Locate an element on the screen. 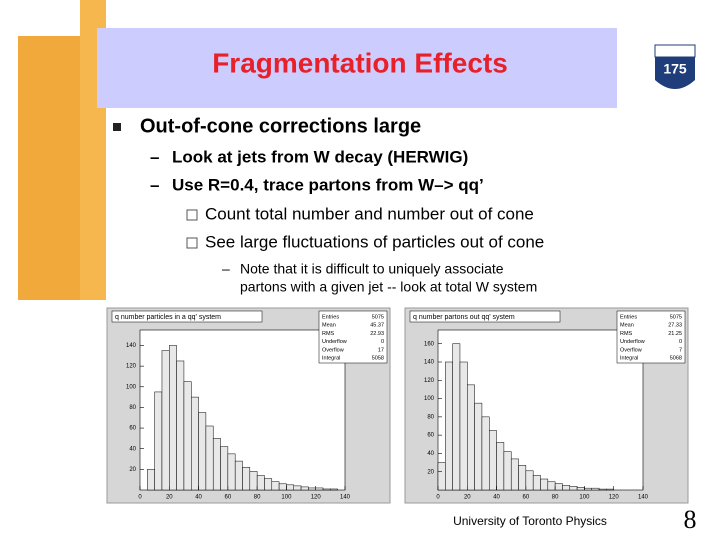 Image resolution: width=720 pixels, height=540 pixels. bullet is located at coordinates (117, 127).